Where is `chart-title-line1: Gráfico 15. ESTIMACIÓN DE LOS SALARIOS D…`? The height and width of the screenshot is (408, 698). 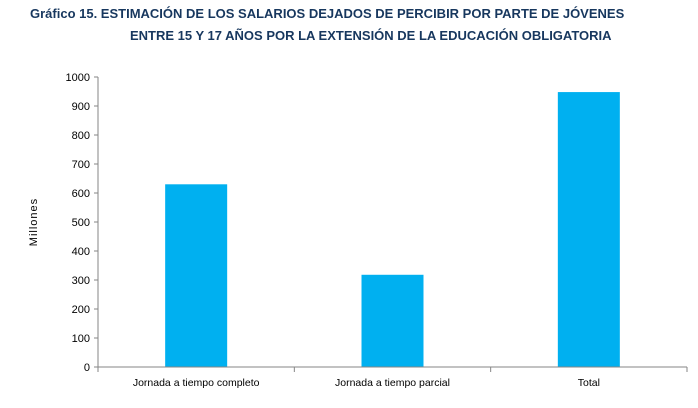
chart-title-line1: Gráfico 15. ESTIMACIÓN DE LOS SALARIOS D… is located at coordinates (327, 13).